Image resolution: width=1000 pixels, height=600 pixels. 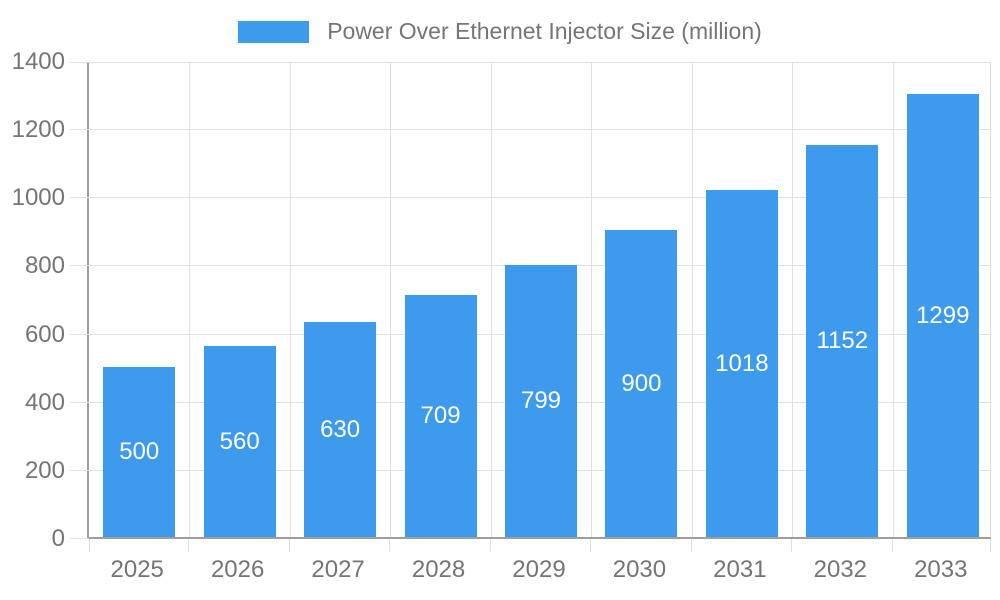 I want to click on bar-2029: 799, so click(x=541, y=400).